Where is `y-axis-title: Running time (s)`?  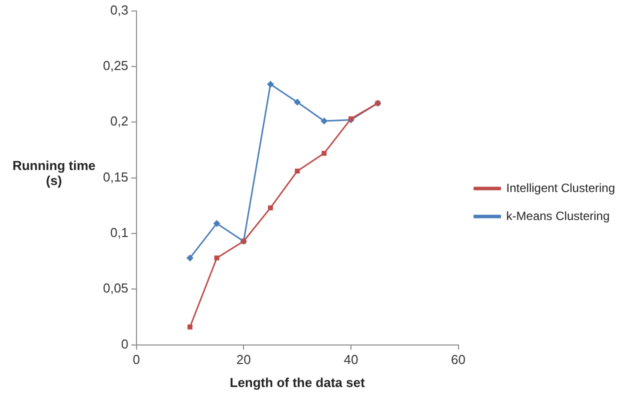 y-axis-title: Running time (s) is located at coordinates (54, 173).